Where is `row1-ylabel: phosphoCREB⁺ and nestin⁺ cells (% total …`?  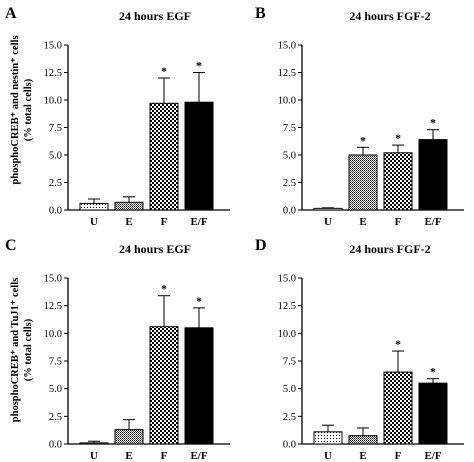 row1-ylabel: phosphoCREB⁺ and nestin⁺ cells (% total … is located at coordinates (22, 109).